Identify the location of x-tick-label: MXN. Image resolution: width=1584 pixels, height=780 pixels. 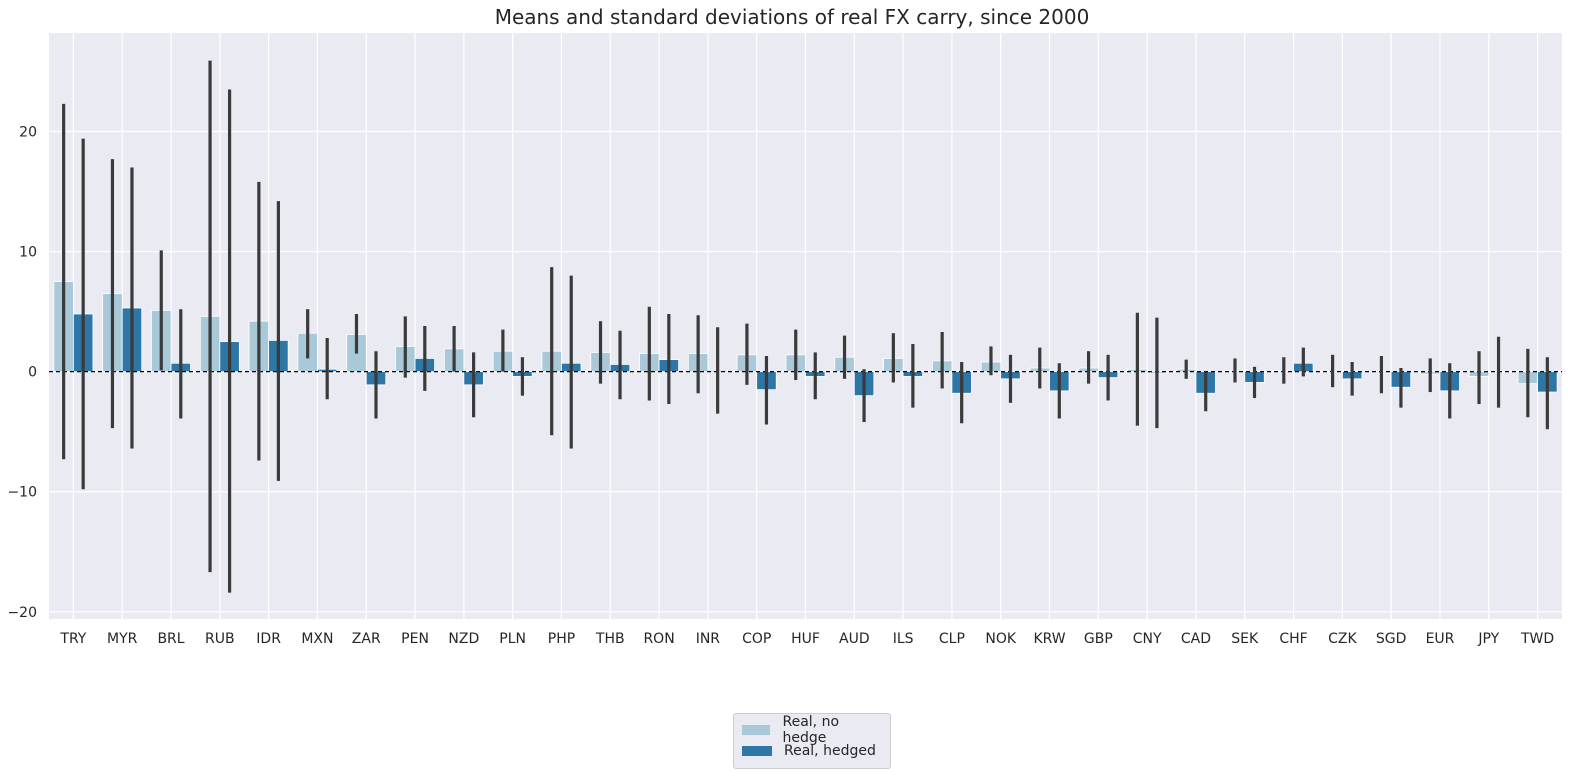
(317, 639).